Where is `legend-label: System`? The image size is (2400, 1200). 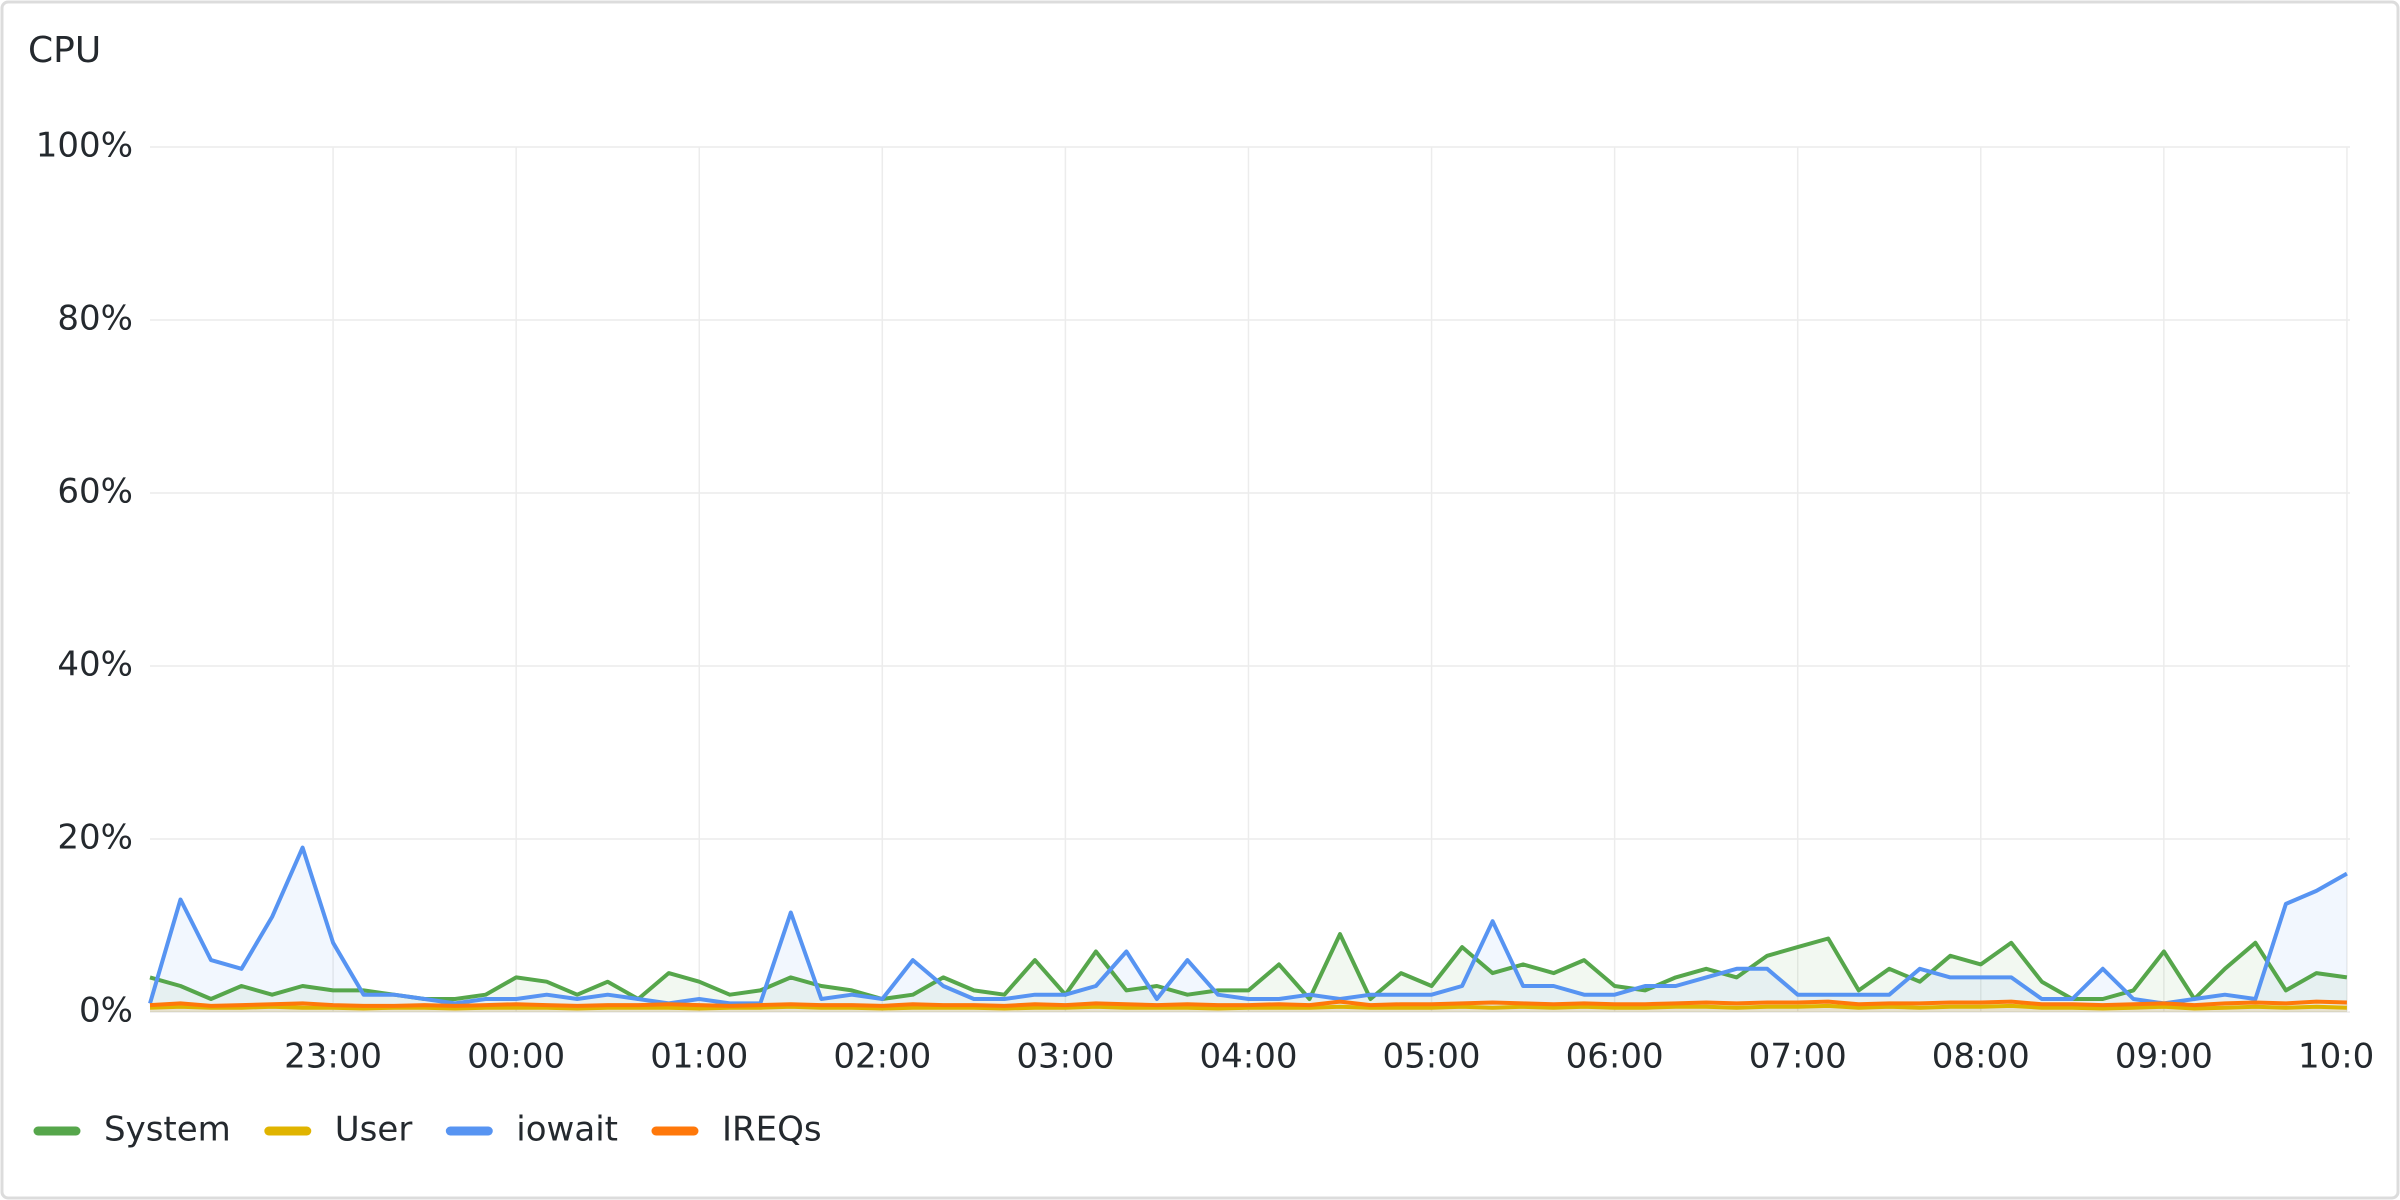 legend-label: System is located at coordinates (167, 1130).